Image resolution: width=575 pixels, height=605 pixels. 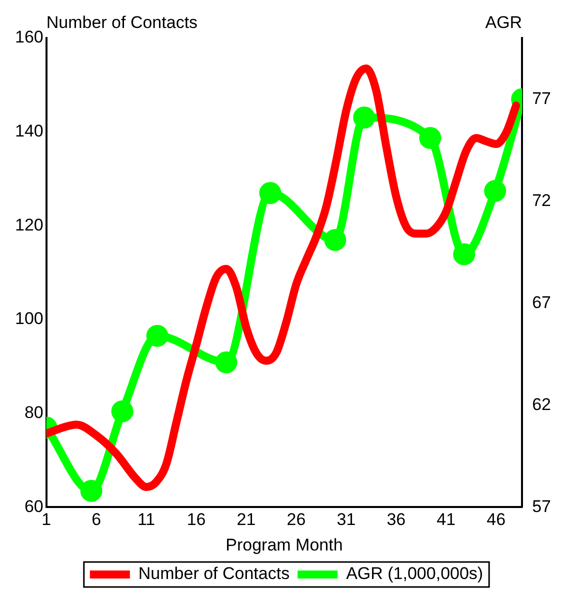 I want to click on y2-tick-label: 77, so click(x=542, y=98).